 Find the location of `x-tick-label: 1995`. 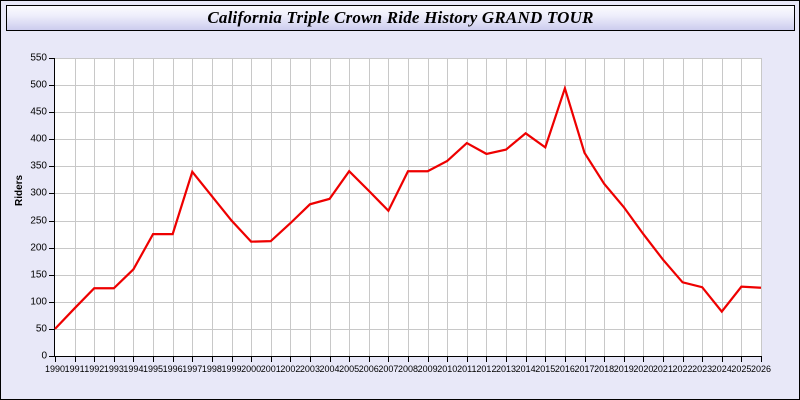

x-tick-label: 1995 is located at coordinates (153, 369).